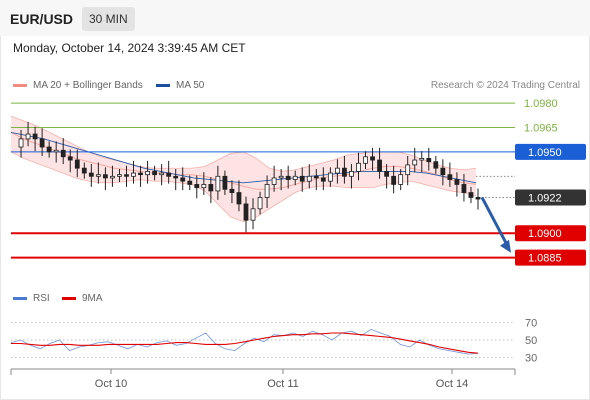 The height and width of the screenshot is (400, 590). I want to click on level-badge-1.0900, so click(550, 233).